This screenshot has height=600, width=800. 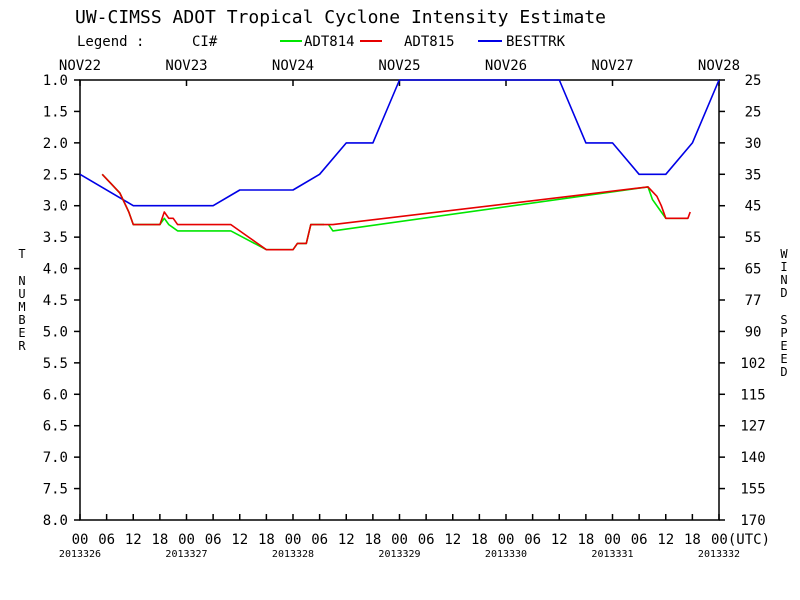 What do you see at coordinates (55, 112) in the screenshot?
I see `y-tick-label: 1.5` at bounding box center [55, 112].